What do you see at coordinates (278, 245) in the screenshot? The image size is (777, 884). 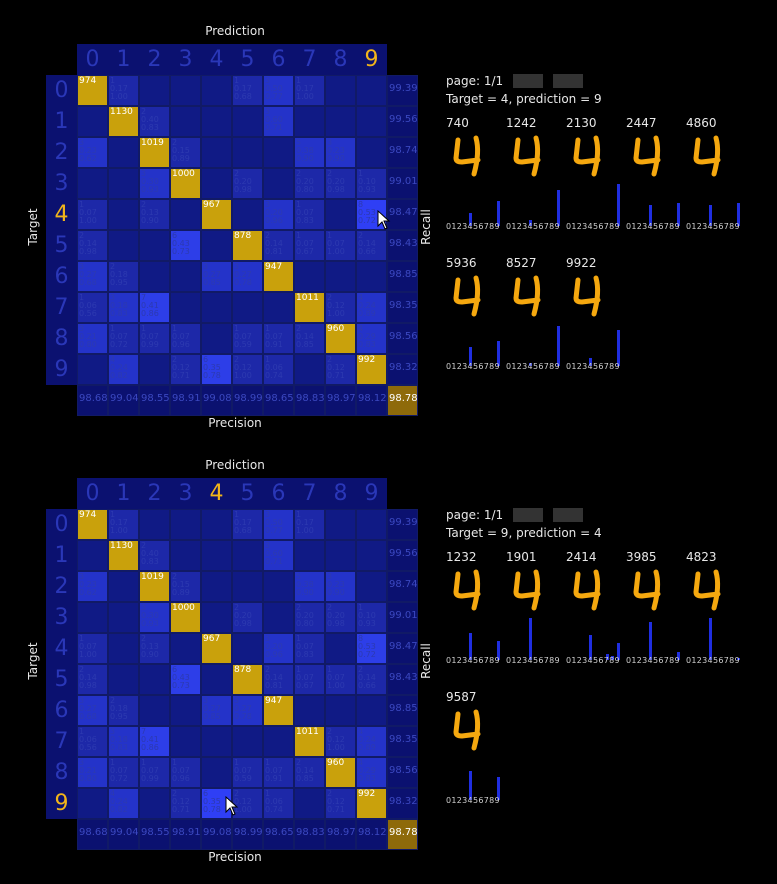 I see `matrix-cell: 2 0.14 0.81` at bounding box center [278, 245].